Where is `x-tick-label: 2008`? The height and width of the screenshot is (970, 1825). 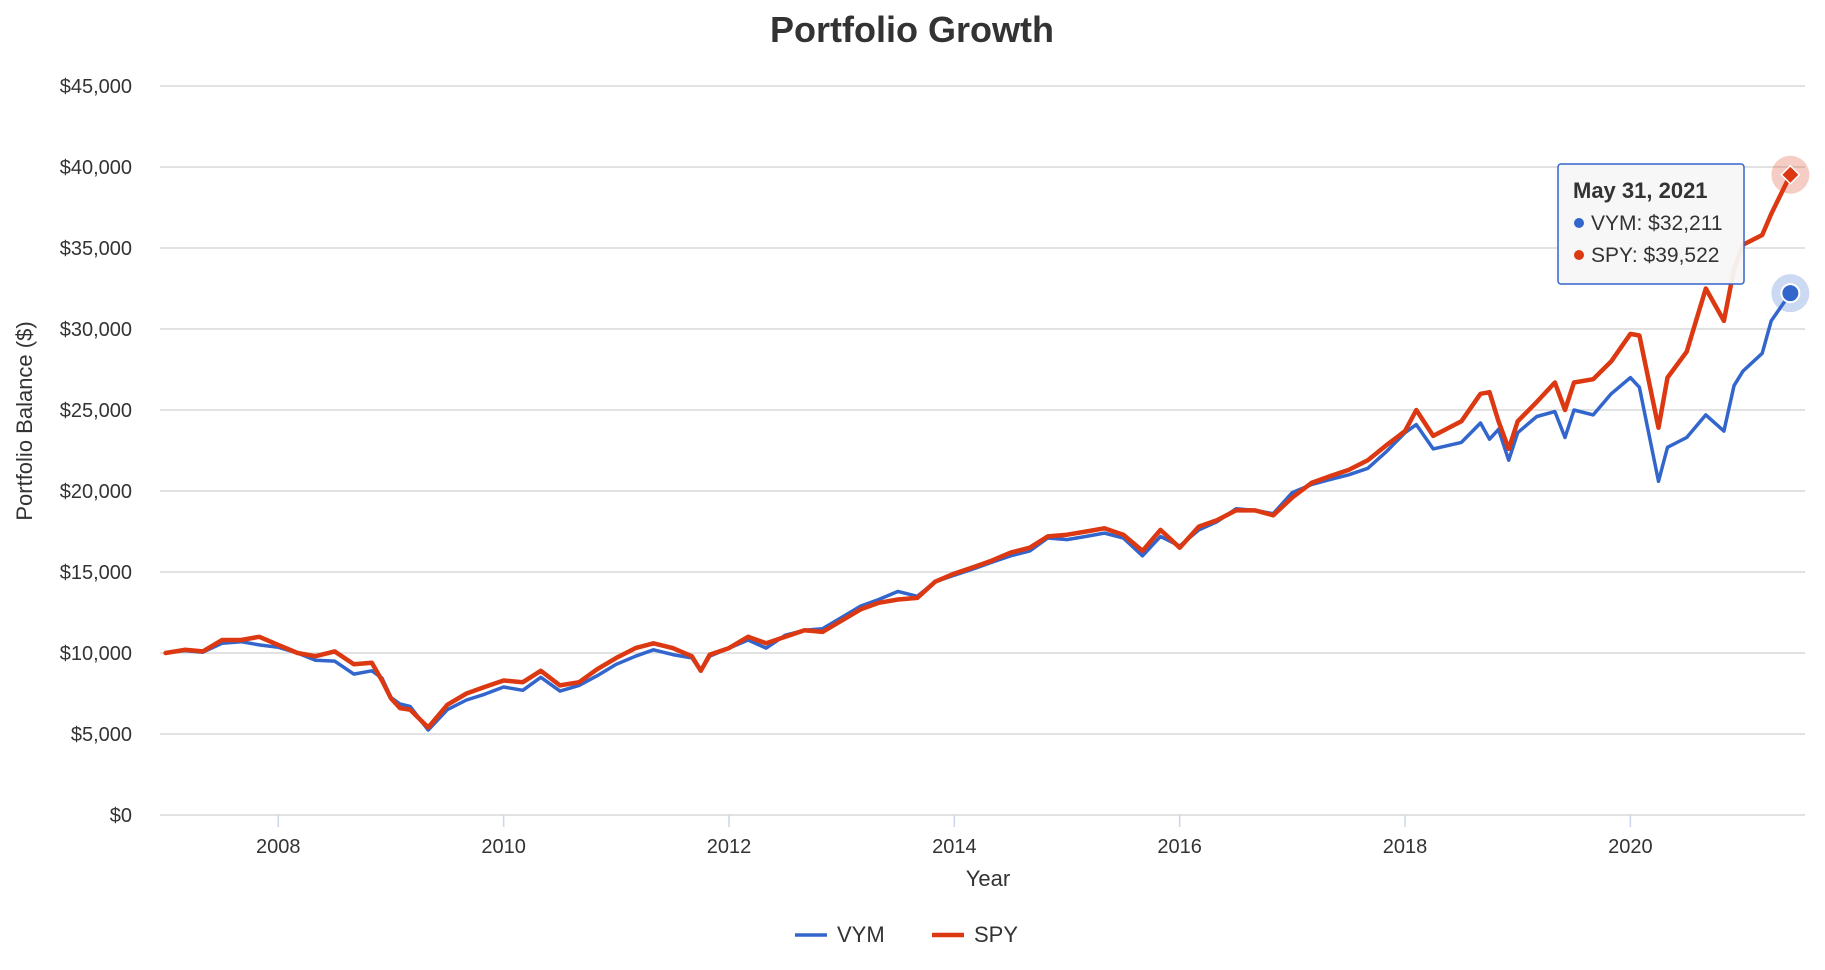 x-tick-label: 2008 is located at coordinates (278, 847).